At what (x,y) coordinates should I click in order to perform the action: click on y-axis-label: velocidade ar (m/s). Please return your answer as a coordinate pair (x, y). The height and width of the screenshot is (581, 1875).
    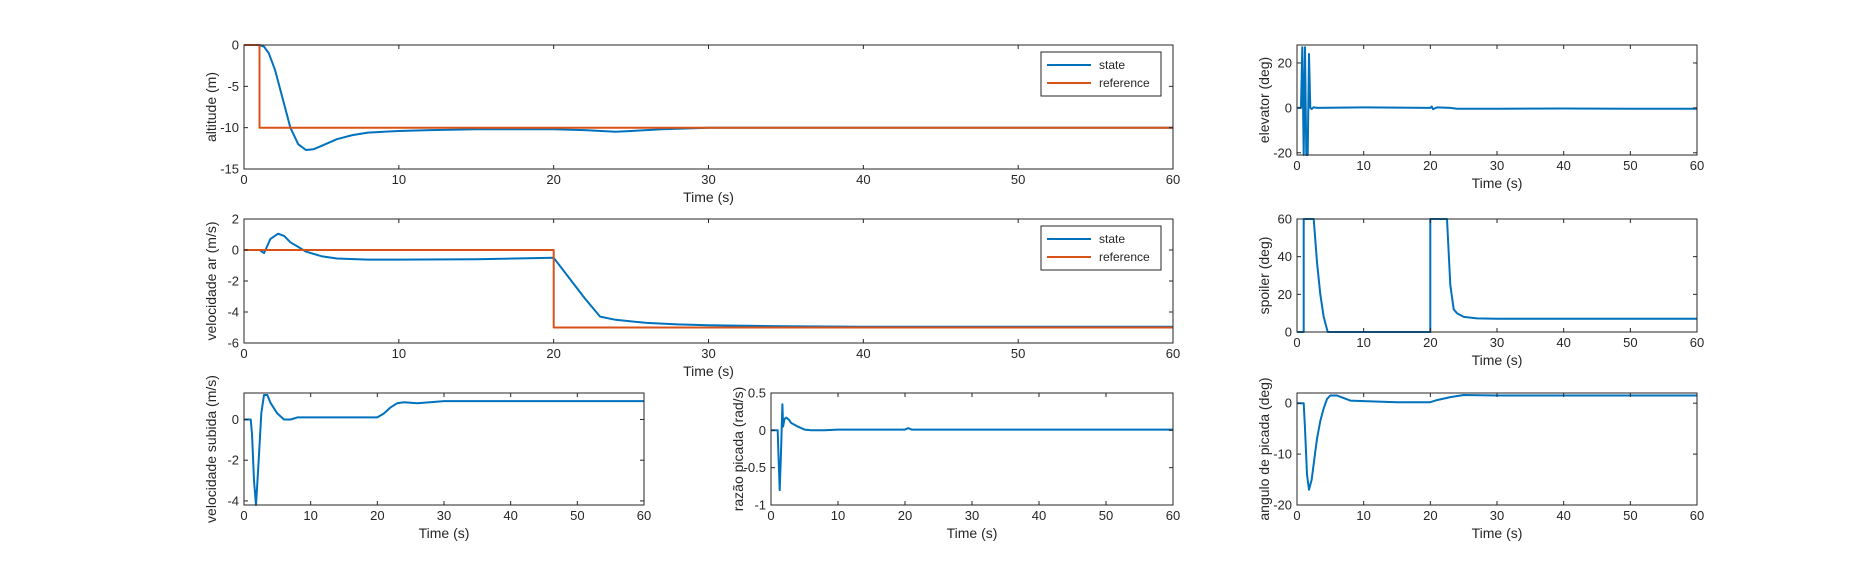
    Looking at the image, I should click on (211, 280).